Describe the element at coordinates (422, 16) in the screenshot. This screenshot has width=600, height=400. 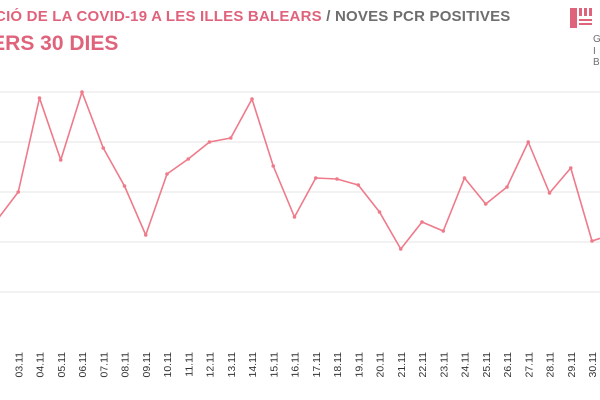
I see `title-suffix: NOVES PCR POSITIVES` at that location.